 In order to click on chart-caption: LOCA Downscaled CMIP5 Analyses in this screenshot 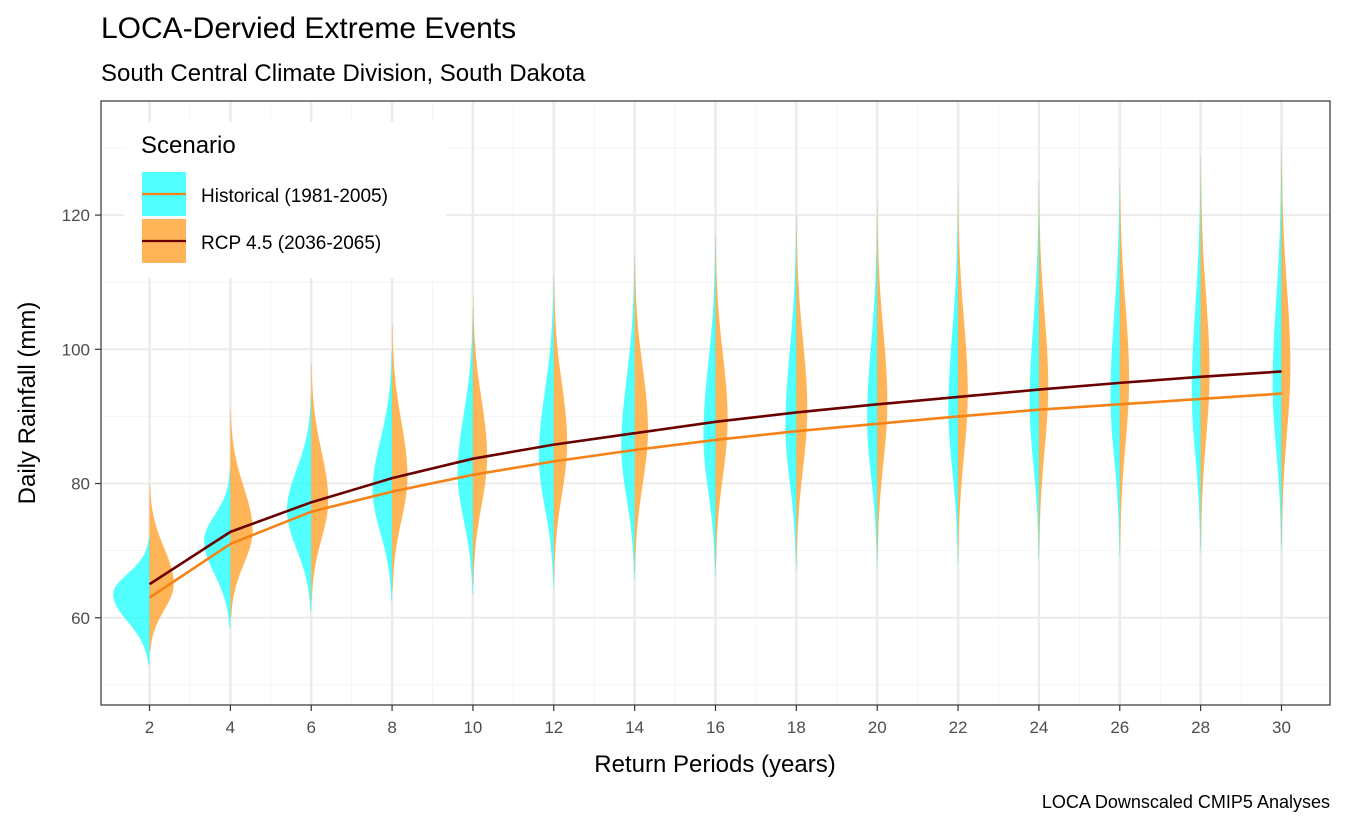, I will do `click(1186, 802)`.